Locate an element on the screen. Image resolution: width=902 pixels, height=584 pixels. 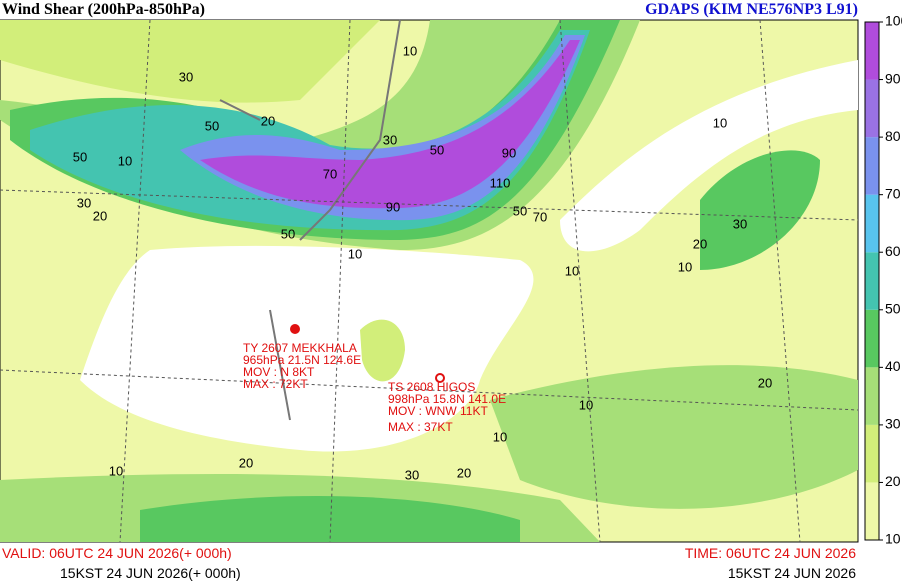
typhoon-label: TY 2607 MEKKHALA is located at coordinates (300, 348).